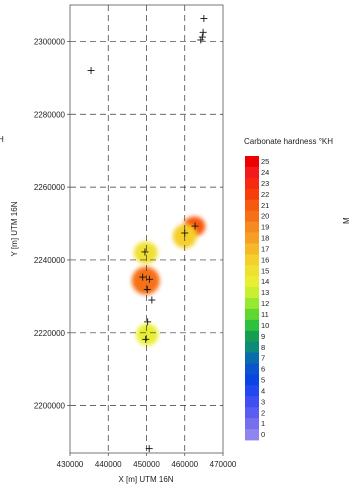 The height and width of the screenshot is (490, 352). Describe the element at coordinates (265, 216) in the screenshot. I see `colorbar-label: 20` at that location.